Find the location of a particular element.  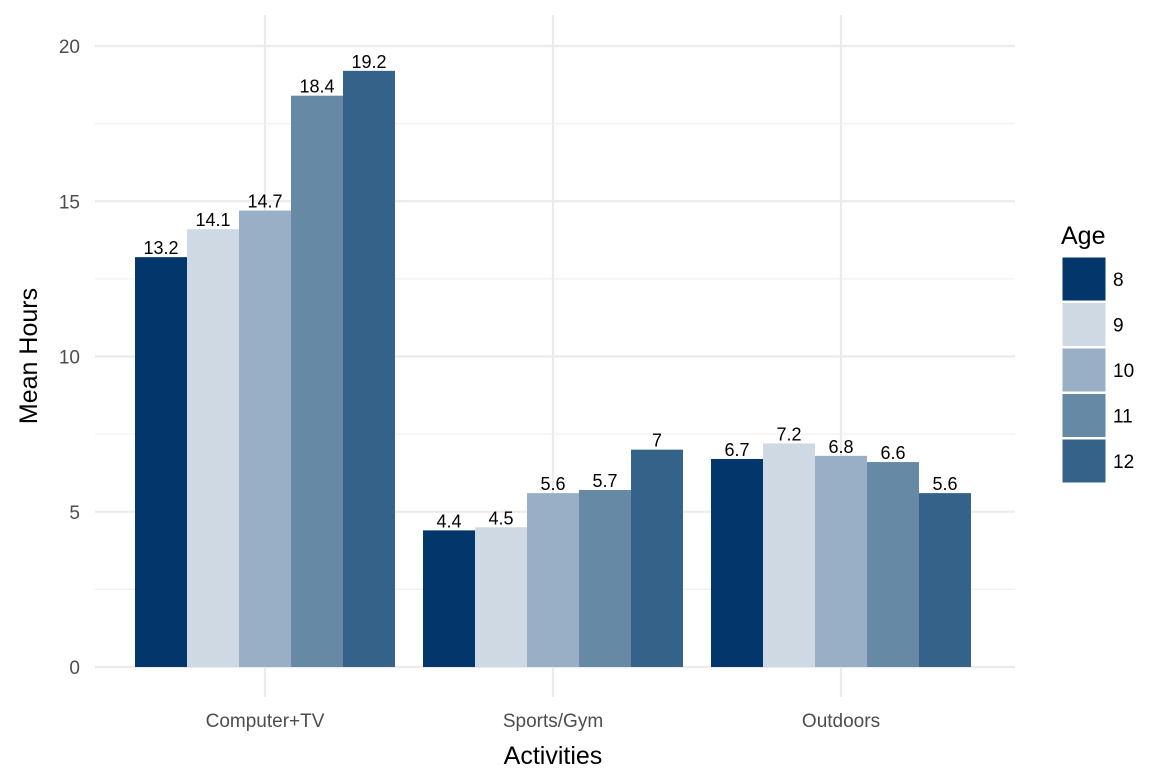

data-label: 6.7 is located at coordinates (736, 450).